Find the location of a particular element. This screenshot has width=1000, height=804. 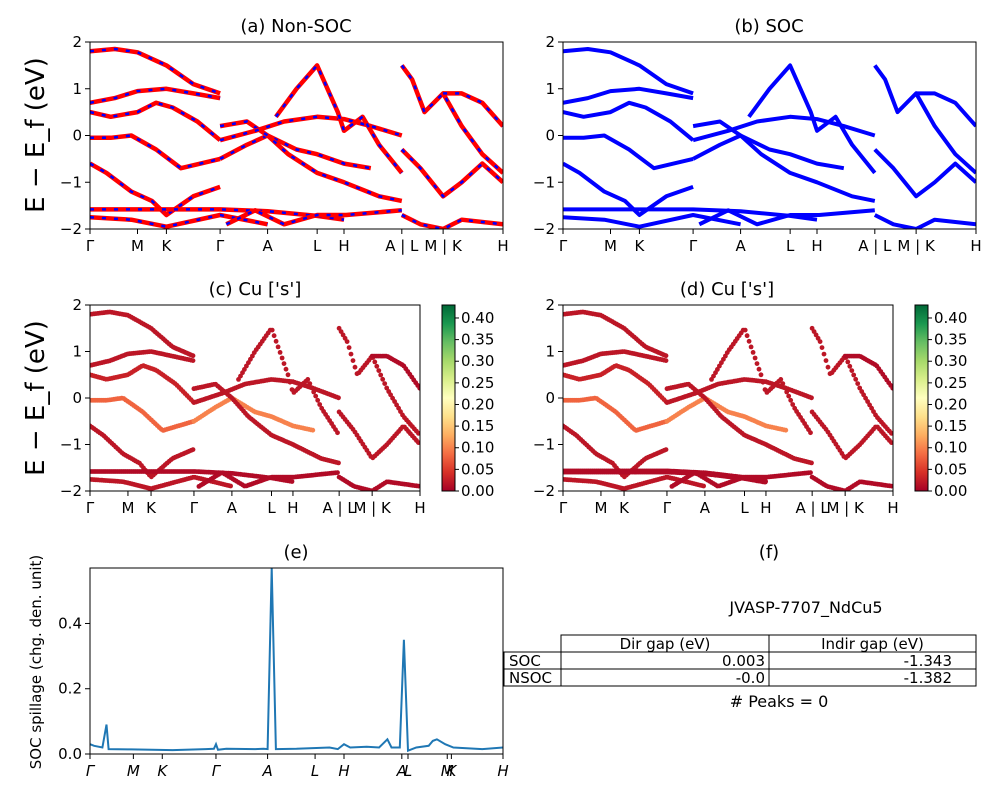

ytick-label: 2 is located at coordinates (77, 42).